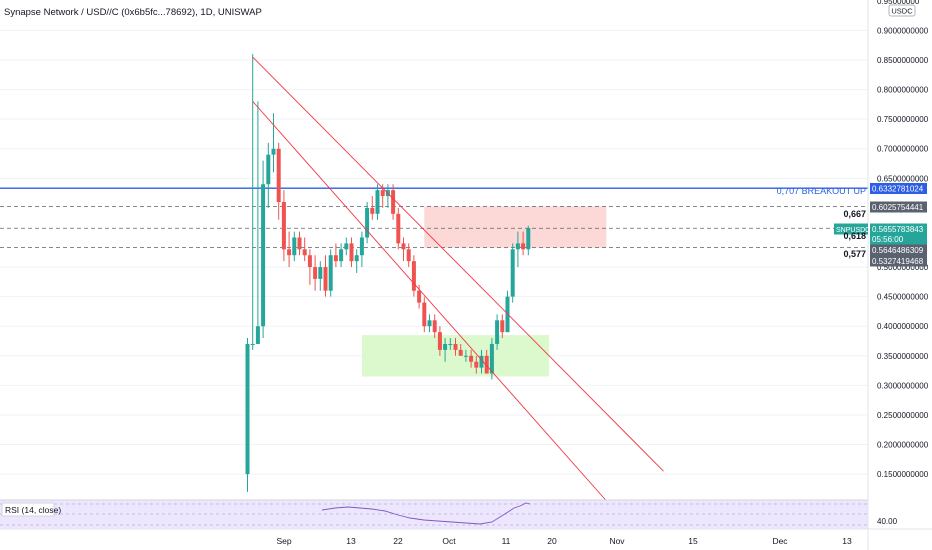 This screenshot has height=550, width=932. Describe the element at coordinates (552, 541) in the screenshot. I see `time-tick: 20` at that location.